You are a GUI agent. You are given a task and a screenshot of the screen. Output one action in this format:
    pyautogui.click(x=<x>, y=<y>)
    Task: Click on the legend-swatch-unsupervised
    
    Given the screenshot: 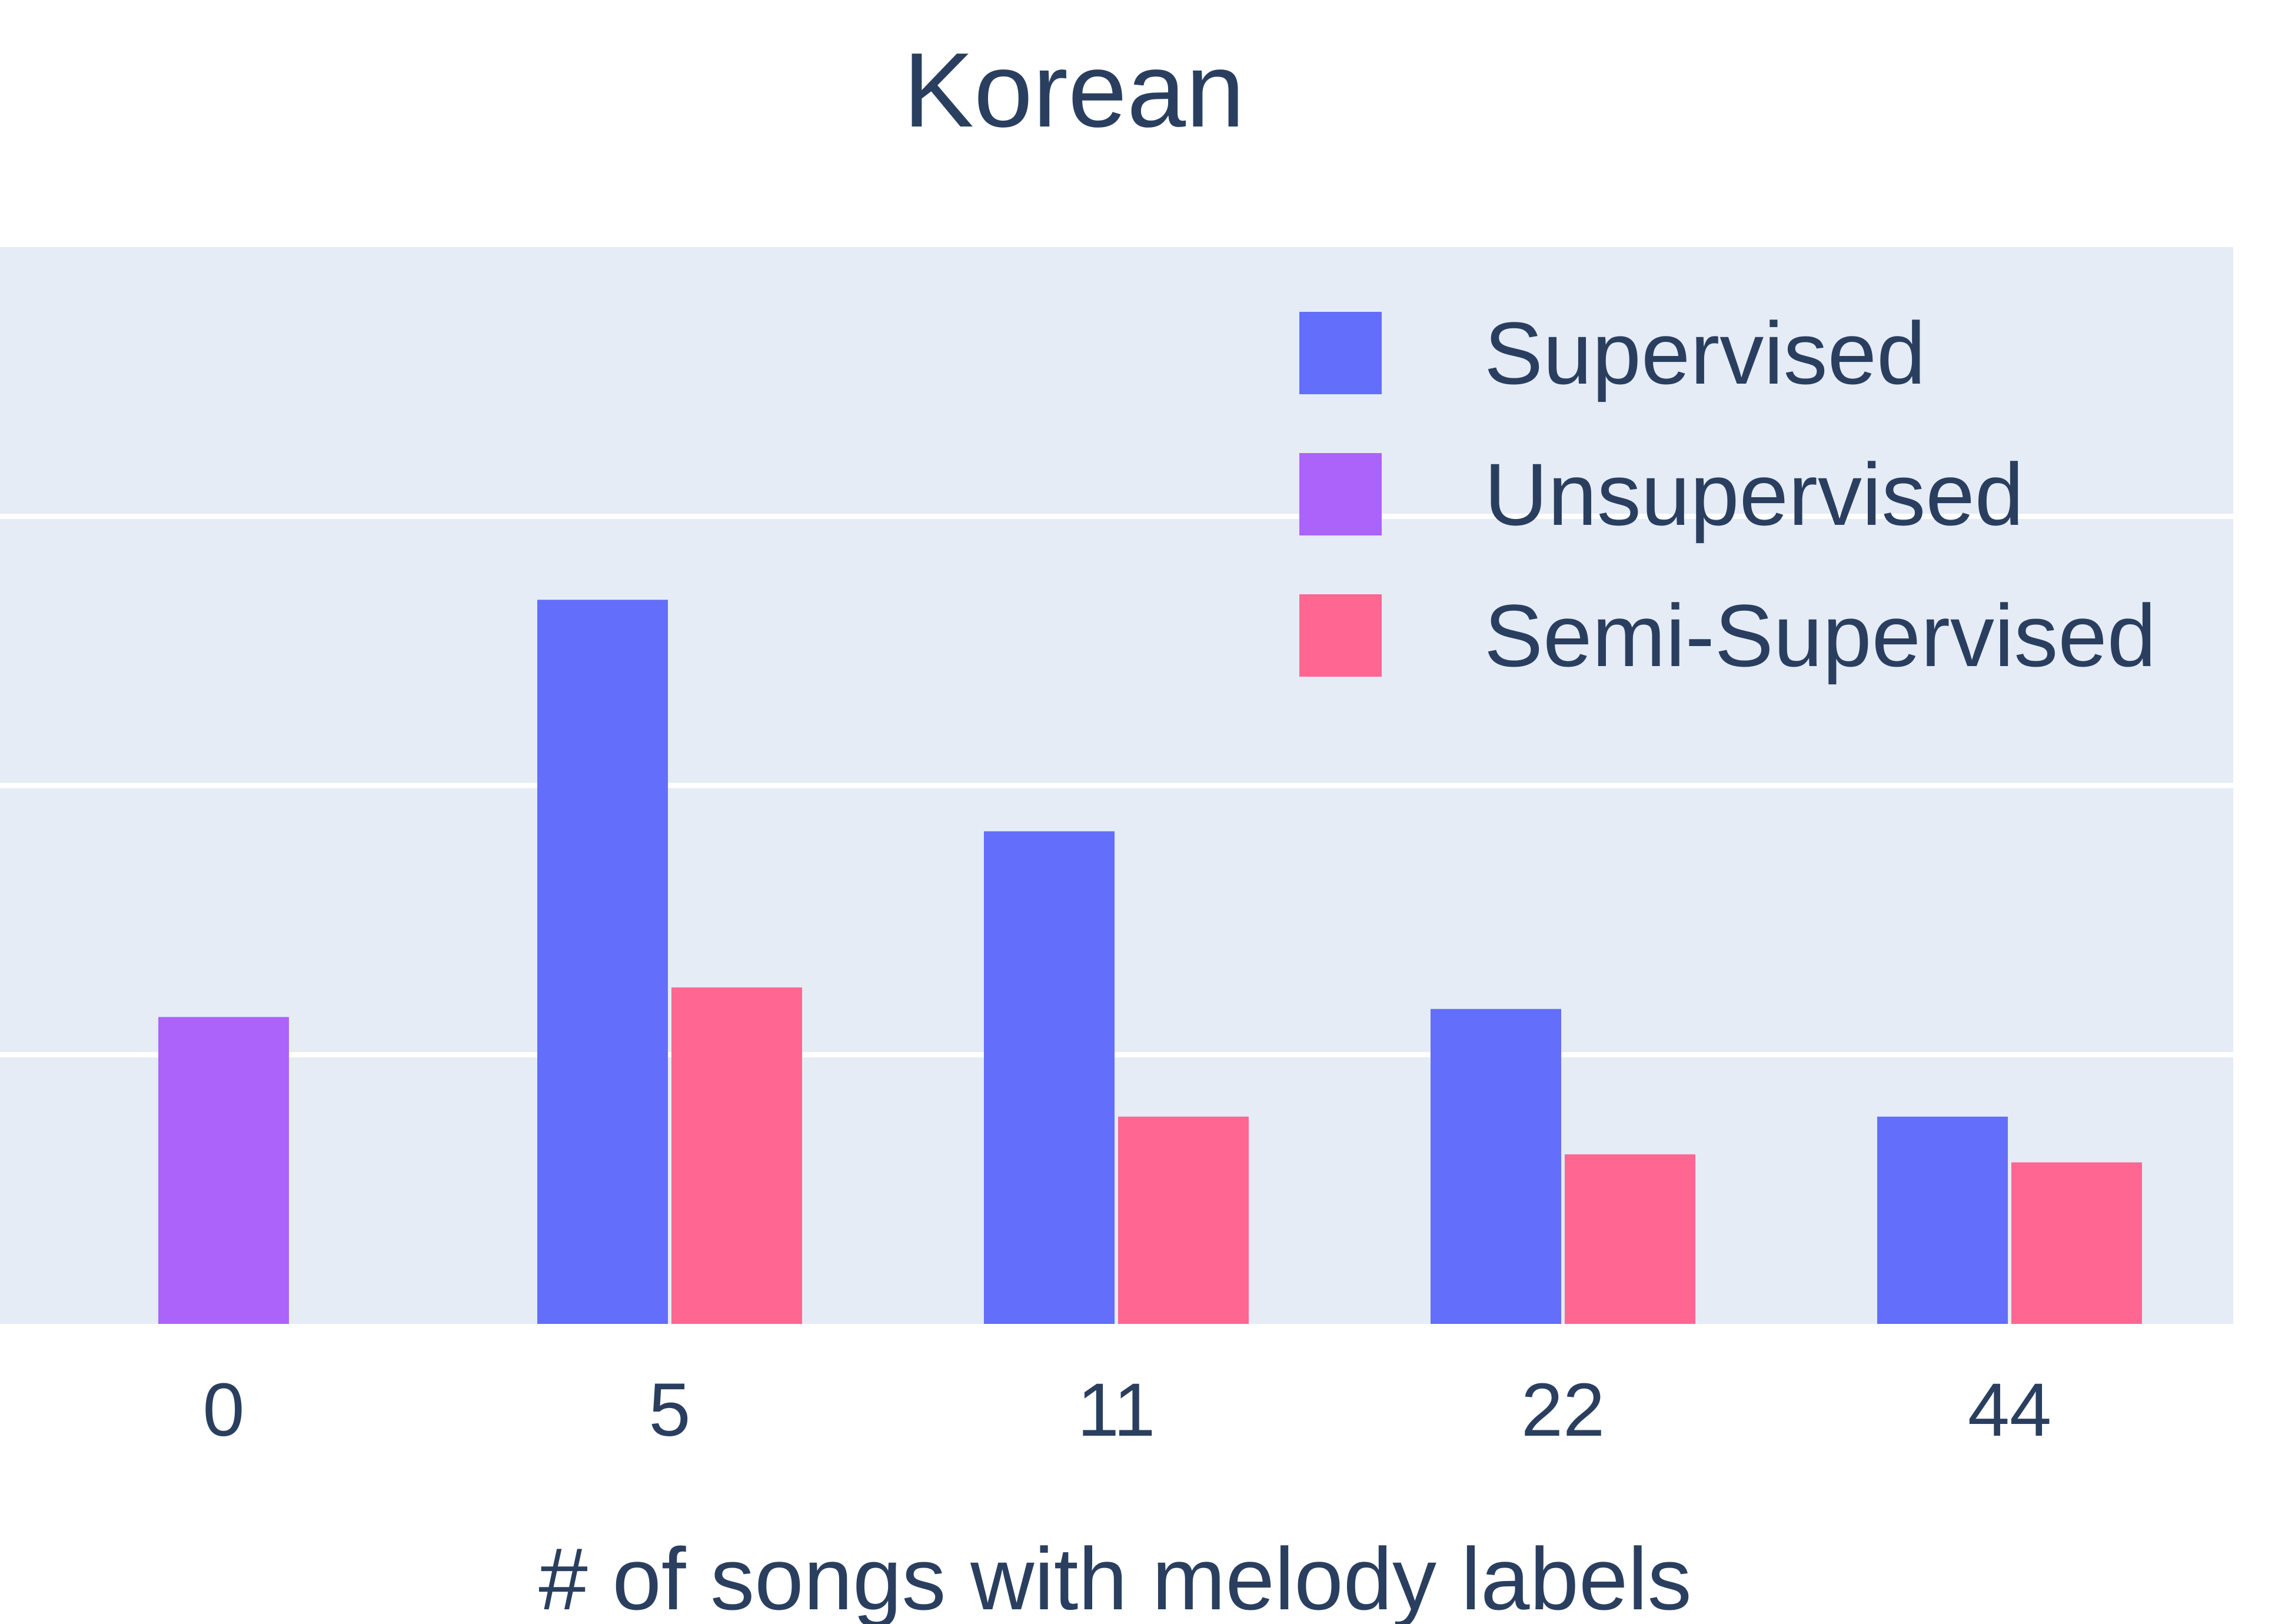 What is the action you would take?
    pyautogui.click(x=1340, y=494)
    